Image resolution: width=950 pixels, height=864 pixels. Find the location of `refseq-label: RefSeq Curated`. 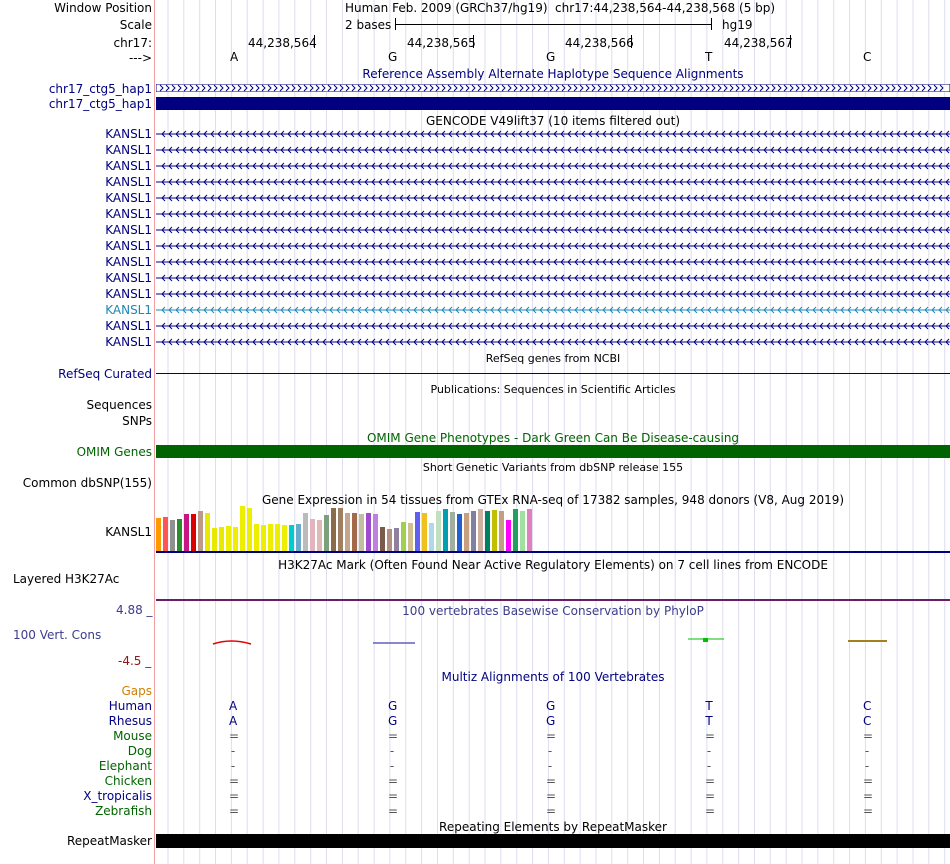

refseq-label: RefSeq Curated is located at coordinates (105, 374).